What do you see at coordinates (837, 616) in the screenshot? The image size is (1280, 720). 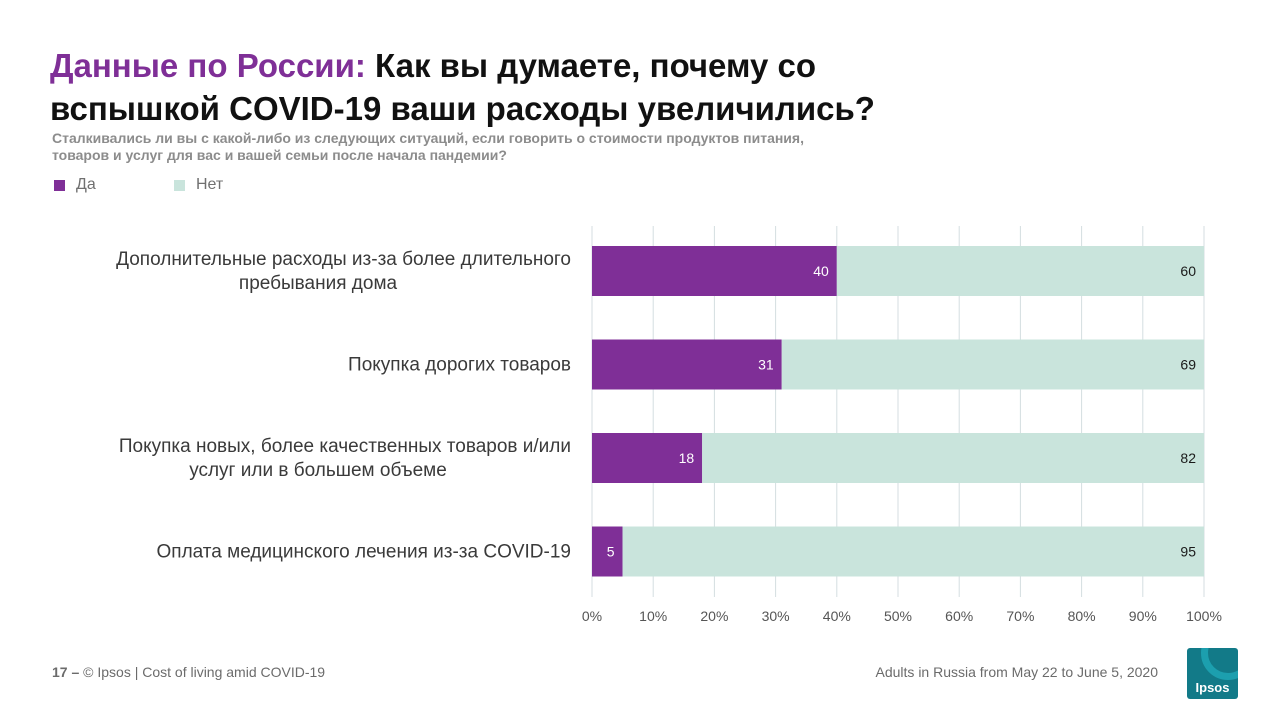 I see `tick-label: 40%` at bounding box center [837, 616].